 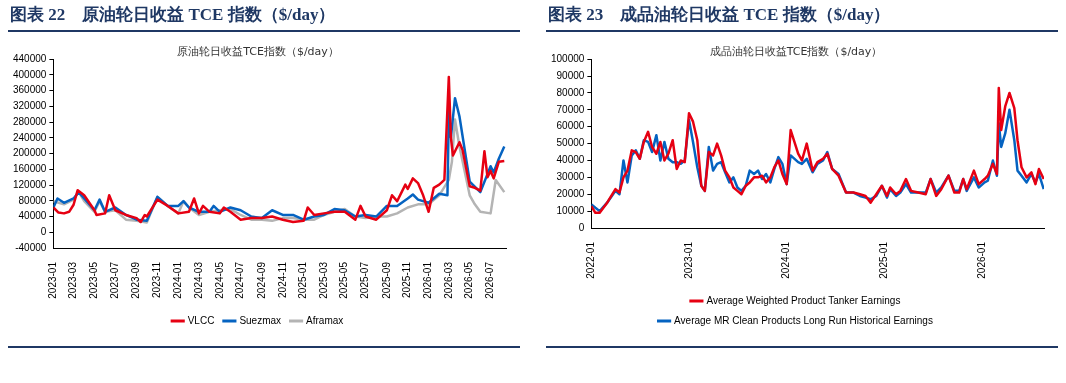 What do you see at coordinates (323, 280) in the screenshot?
I see `x-tick-label: 2025-03` at bounding box center [323, 280].